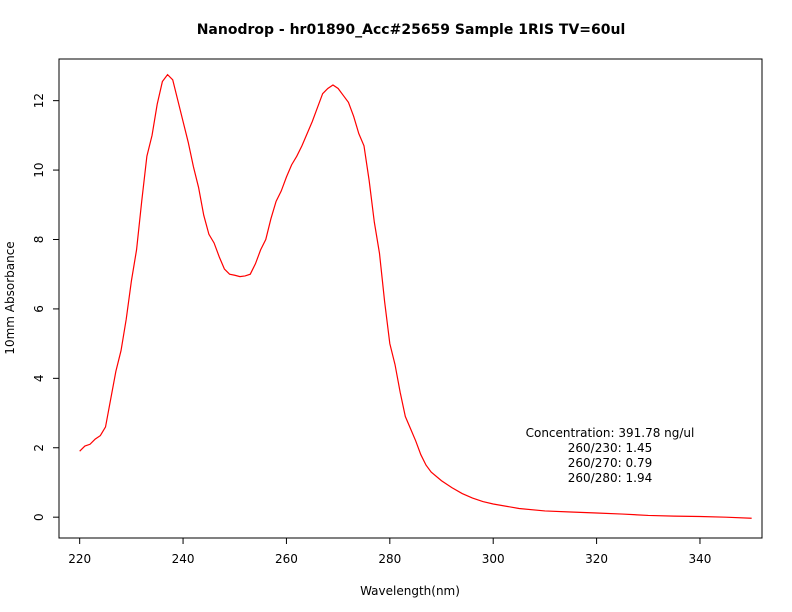  Describe the element at coordinates (700, 559) in the screenshot. I see `x-tick-label: 340` at that location.